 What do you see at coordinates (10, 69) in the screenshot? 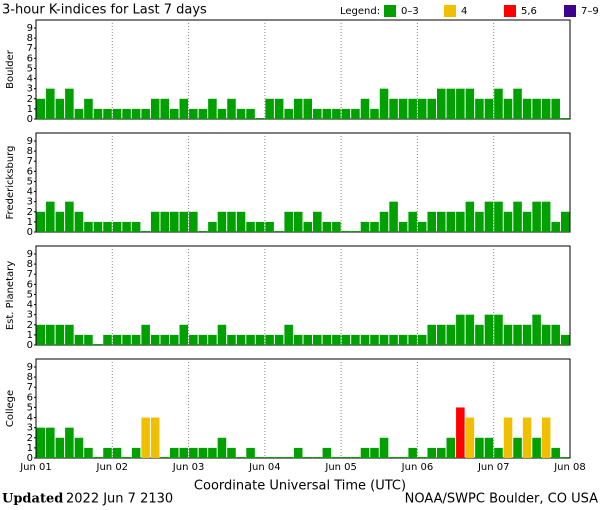
I see `panel-label: Boulder` at bounding box center [10, 69].